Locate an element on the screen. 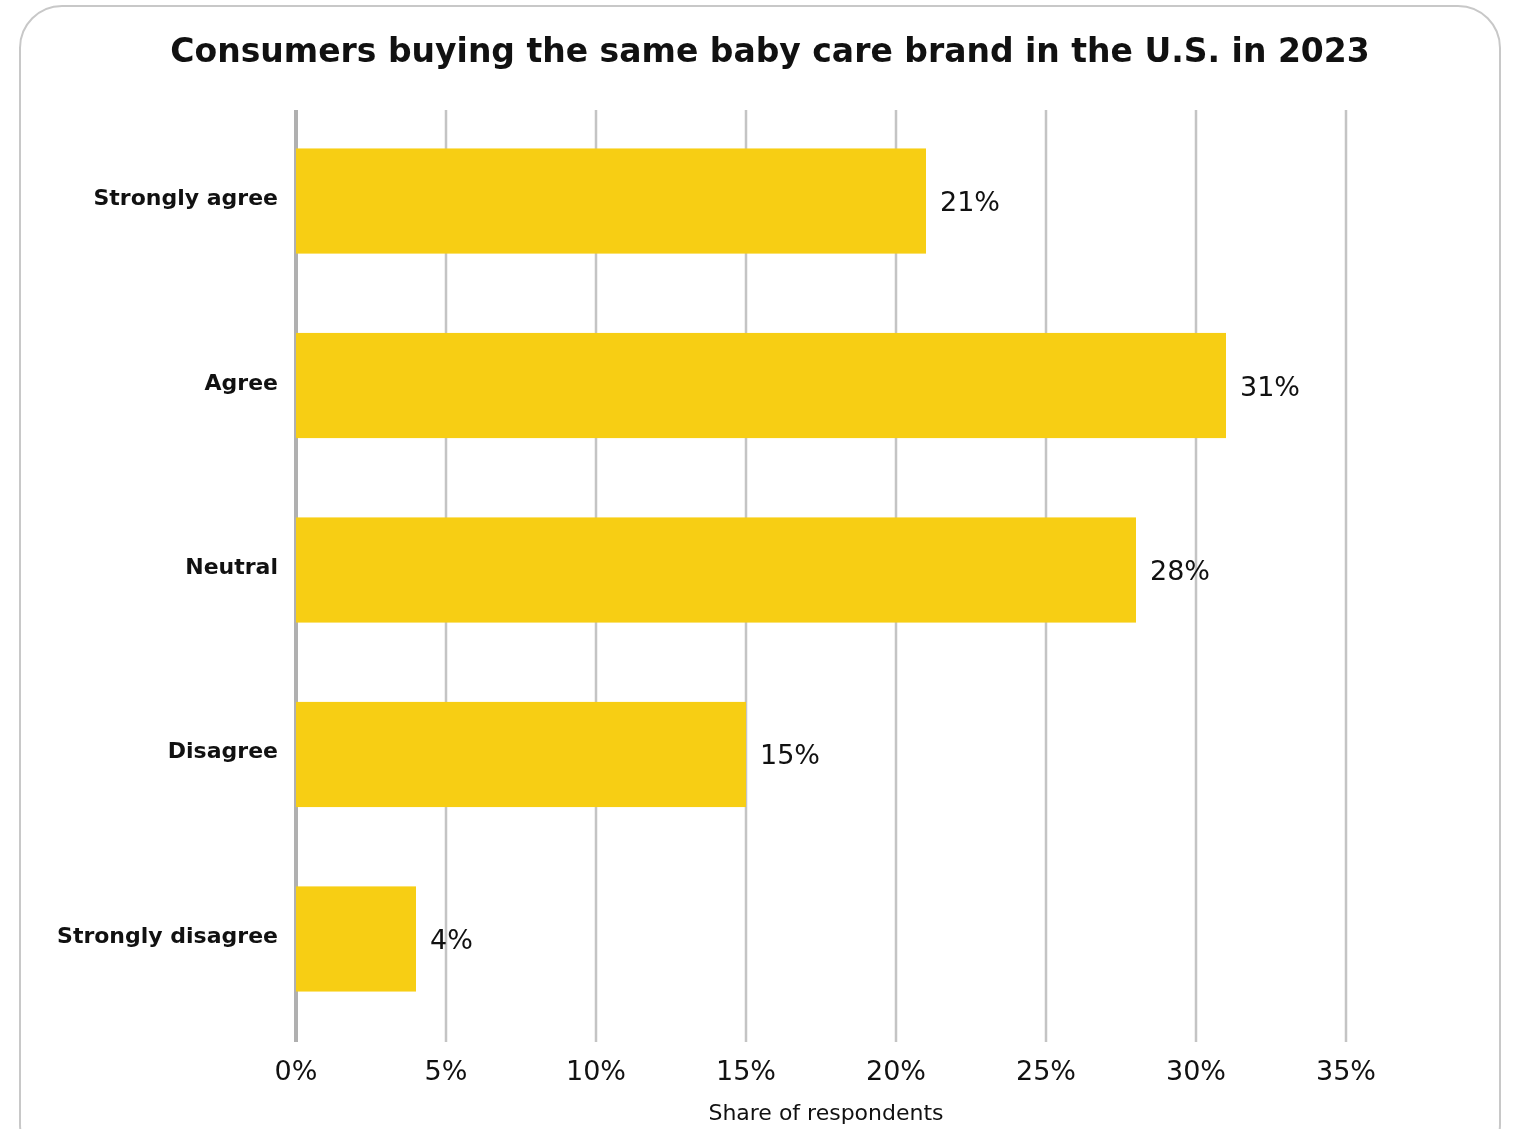 The image size is (1528, 1129). x-tick-label: 10% is located at coordinates (596, 1070).